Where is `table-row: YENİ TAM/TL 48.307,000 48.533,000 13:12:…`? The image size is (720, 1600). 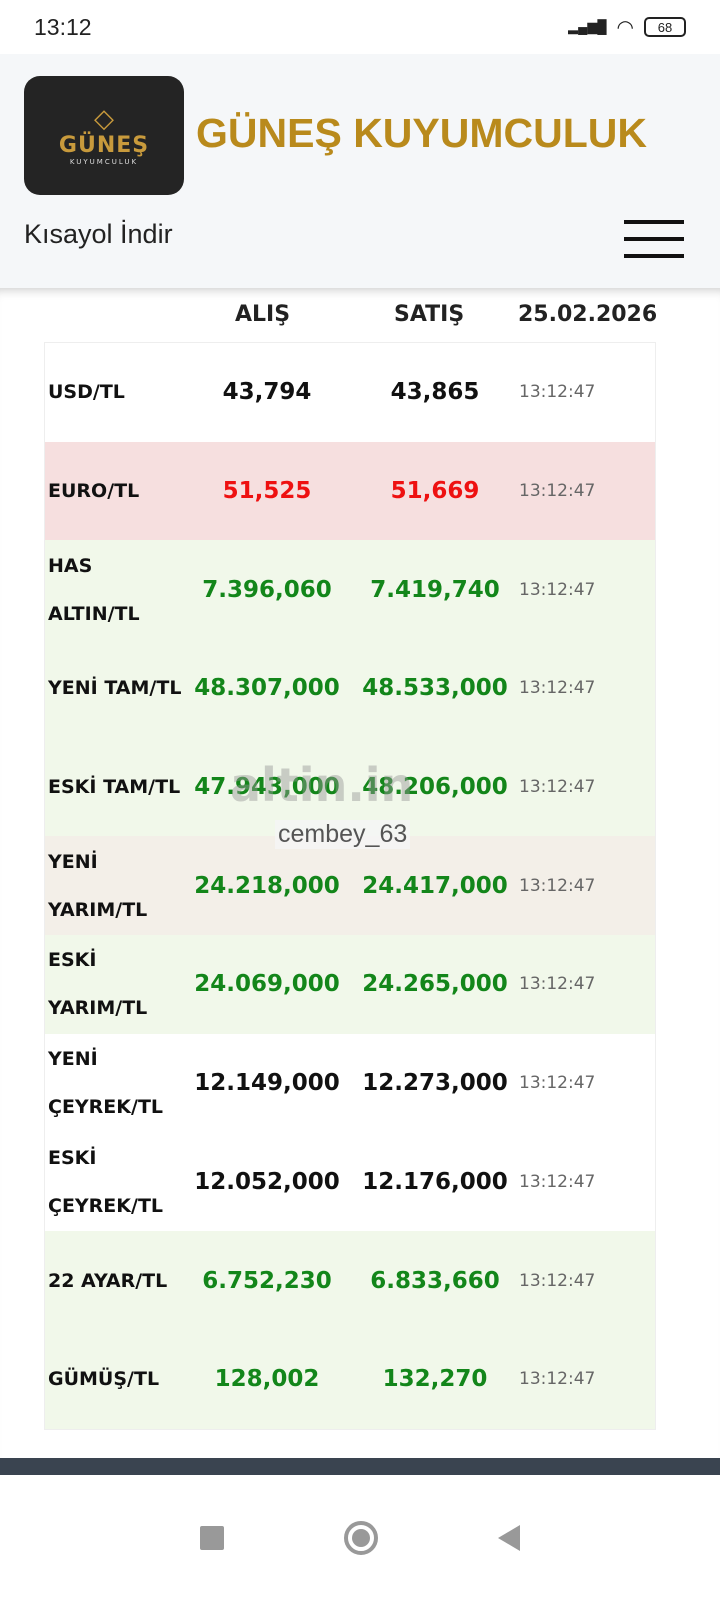 table-row: YENİ TAM/TL 48.307,000 48.533,000 13:12:… is located at coordinates (350, 688).